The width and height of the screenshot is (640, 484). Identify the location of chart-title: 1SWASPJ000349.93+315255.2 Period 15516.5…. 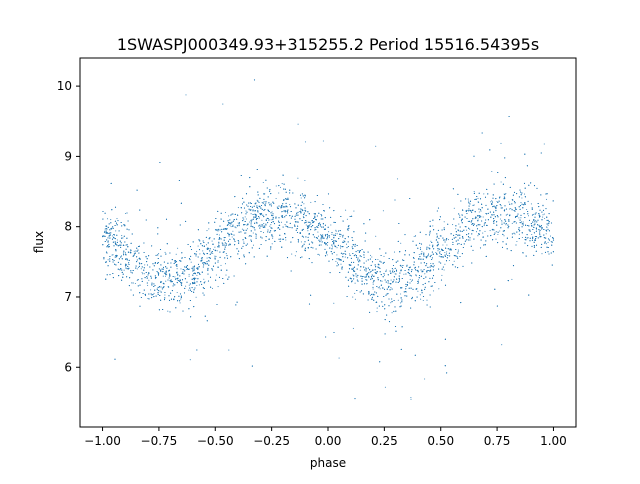
(328, 44).